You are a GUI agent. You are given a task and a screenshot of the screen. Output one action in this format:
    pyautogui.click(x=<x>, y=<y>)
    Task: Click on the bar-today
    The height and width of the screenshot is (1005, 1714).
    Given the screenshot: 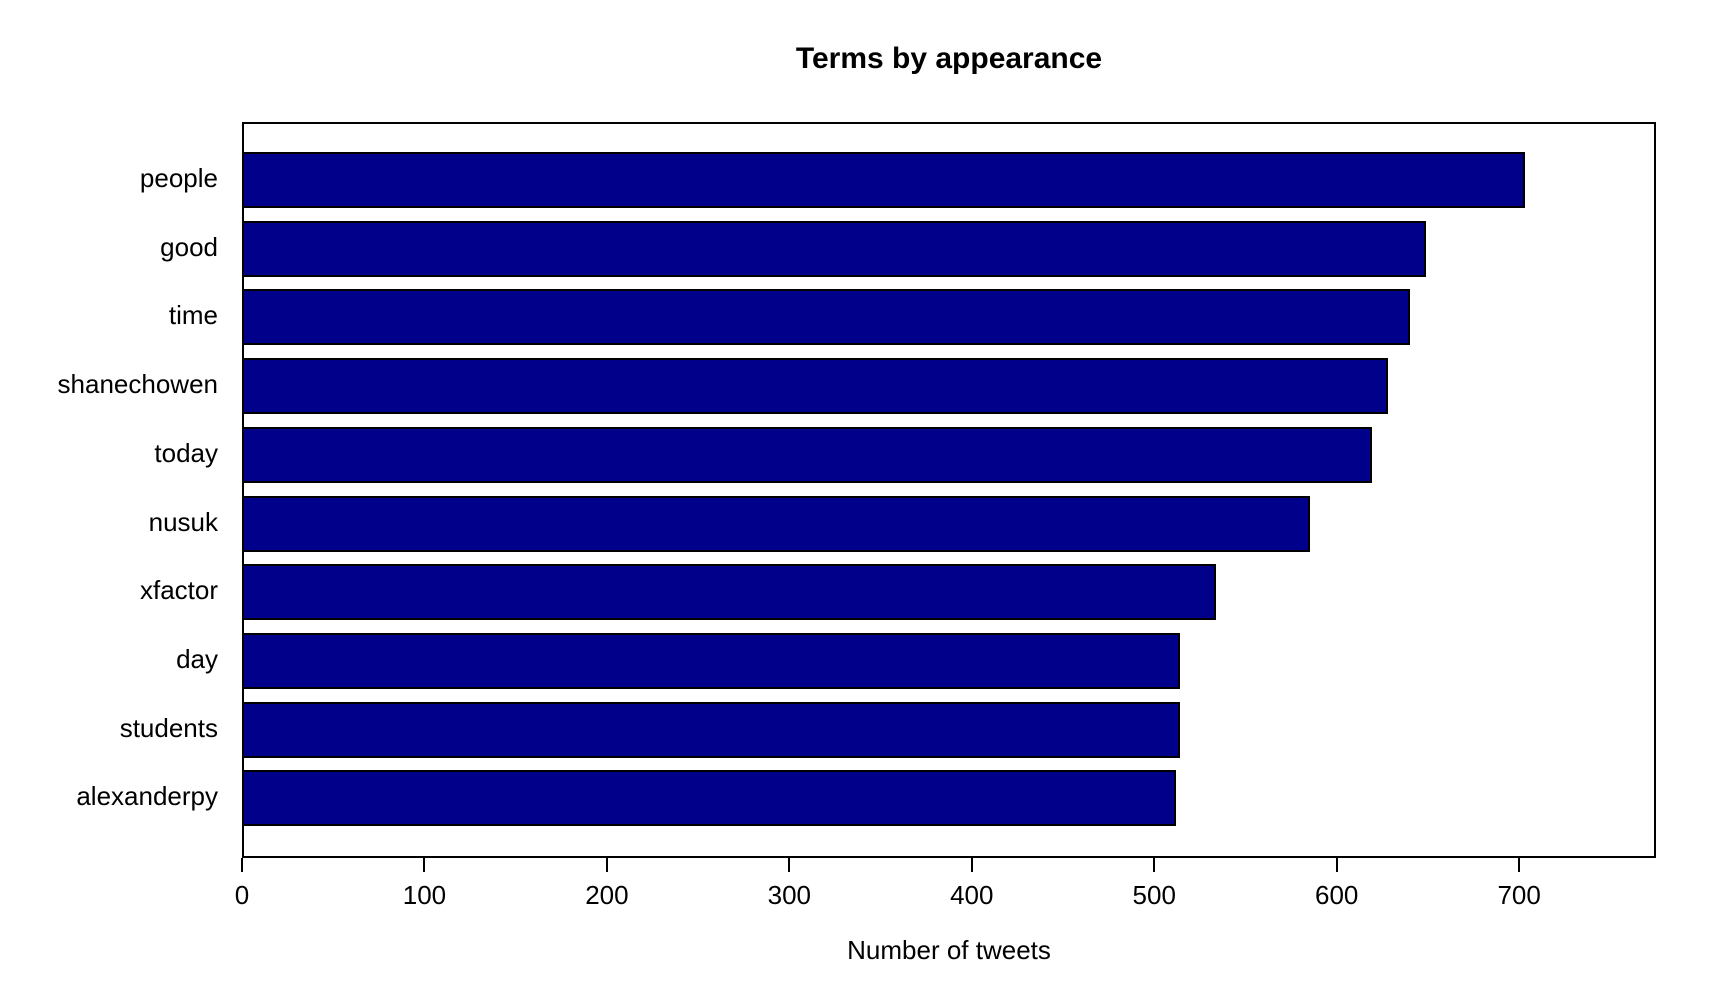 What is the action you would take?
    pyautogui.click(x=807, y=454)
    